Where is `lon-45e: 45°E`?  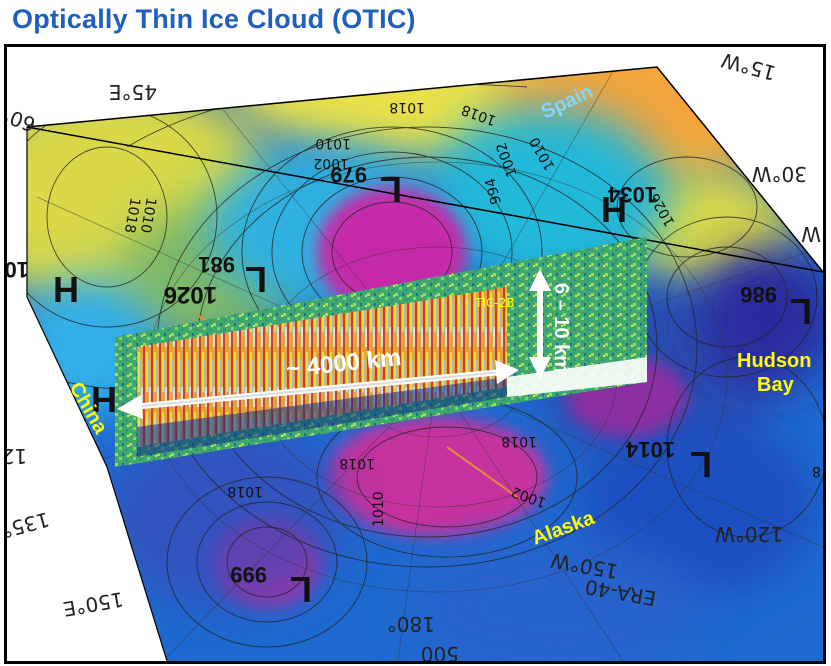 lon-45e: 45°E is located at coordinates (133, 92).